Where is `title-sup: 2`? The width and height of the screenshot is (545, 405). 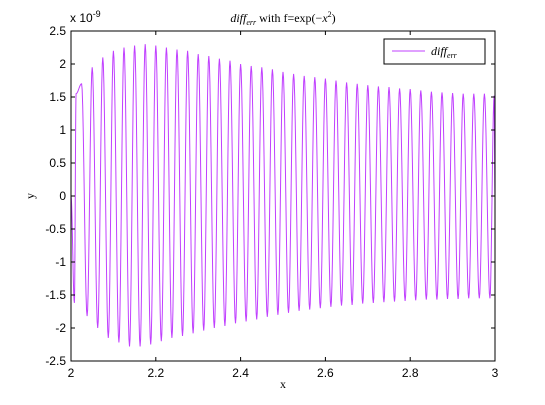
title-sup: 2 is located at coordinates (330, 14).